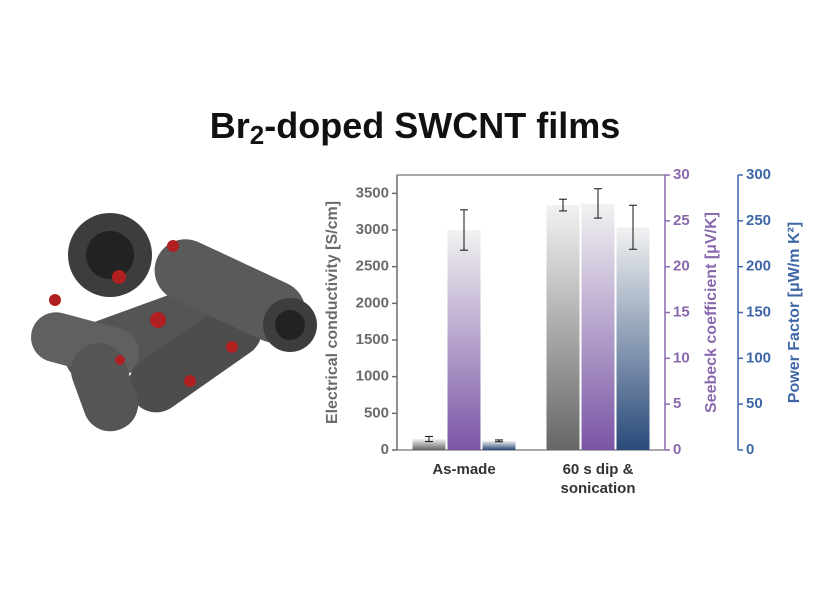 Image resolution: width=831 pixels, height=600 pixels. What do you see at coordinates (758, 266) in the screenshot?
I see `tick-label: 200` at bounding box center [758, 266].